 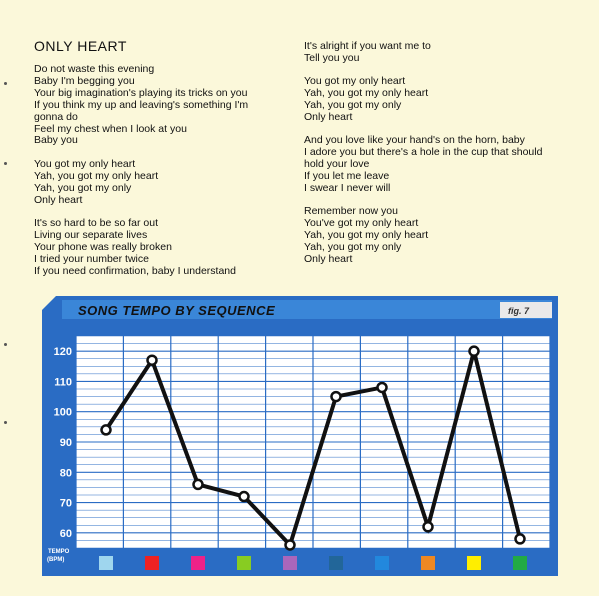 I want to click on song-title: ONLY HEART, so click(x=80, y=46).